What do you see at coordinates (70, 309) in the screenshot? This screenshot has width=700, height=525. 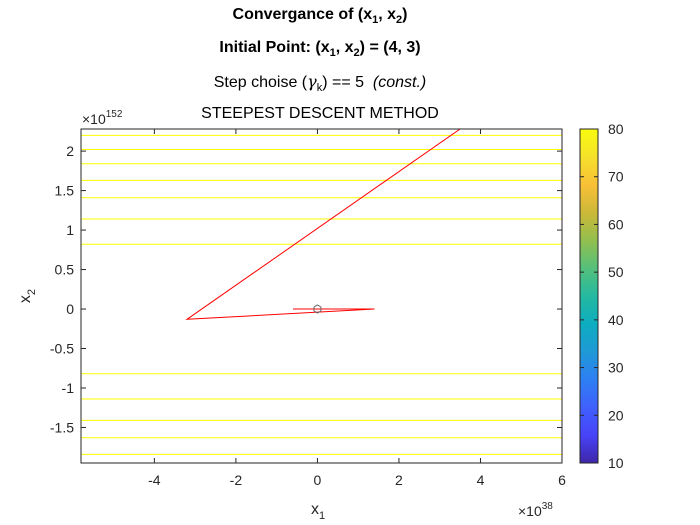 I see `y-tick-label: 0` at bounding box center [70, 309].